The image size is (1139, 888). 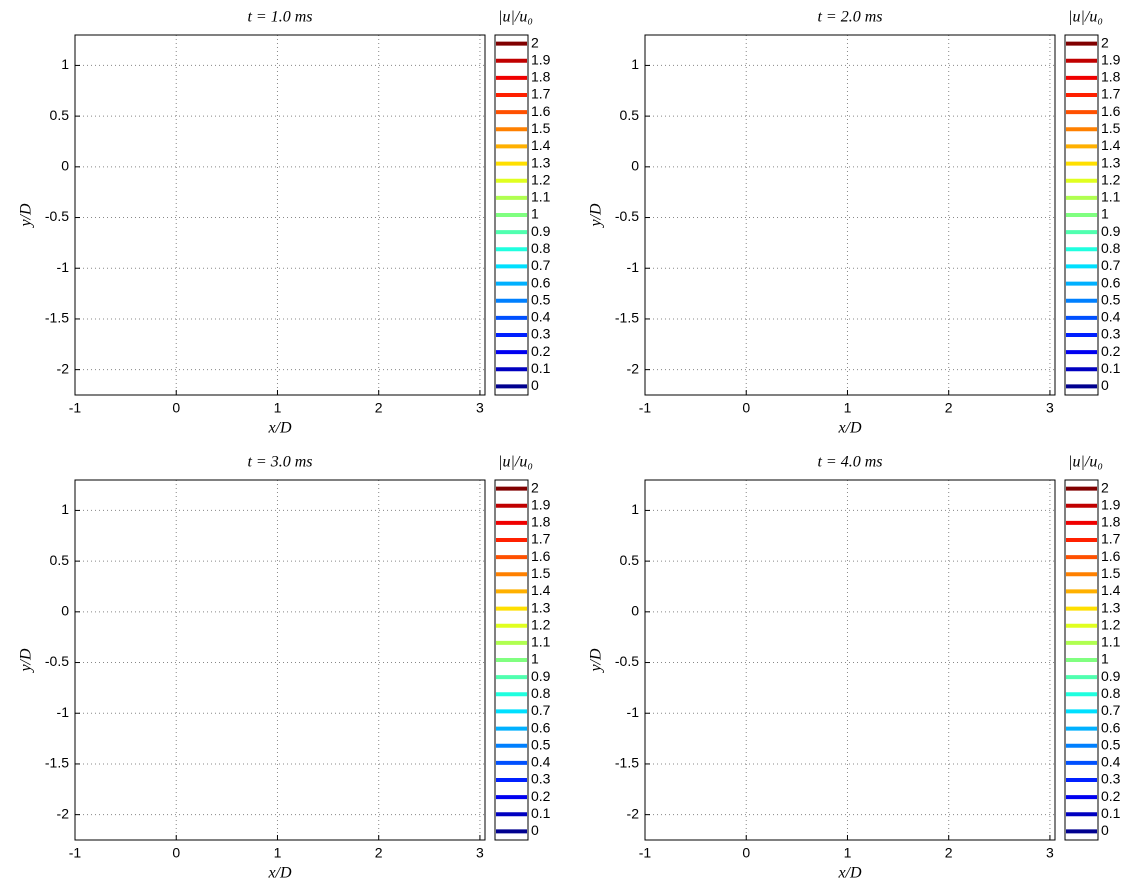 I want to click on x-tick-label: 1, so click(x=848, y=408).